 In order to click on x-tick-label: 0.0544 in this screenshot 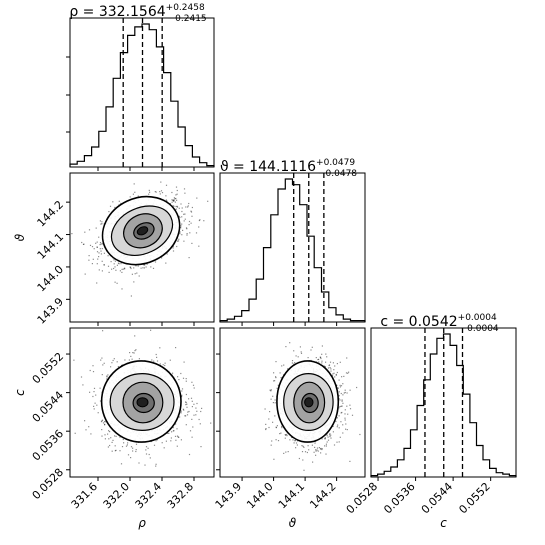, I will do `click(437, 498)`.